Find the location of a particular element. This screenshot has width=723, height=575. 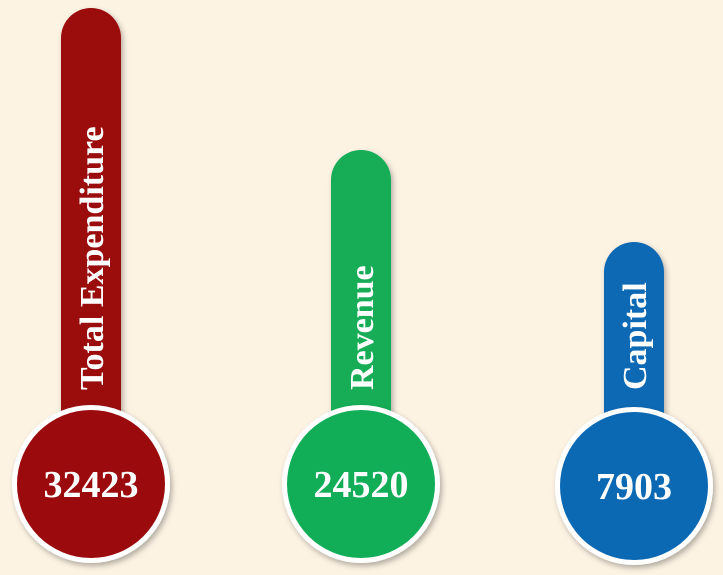

value: 24520 is located at coordinates (361, 485).